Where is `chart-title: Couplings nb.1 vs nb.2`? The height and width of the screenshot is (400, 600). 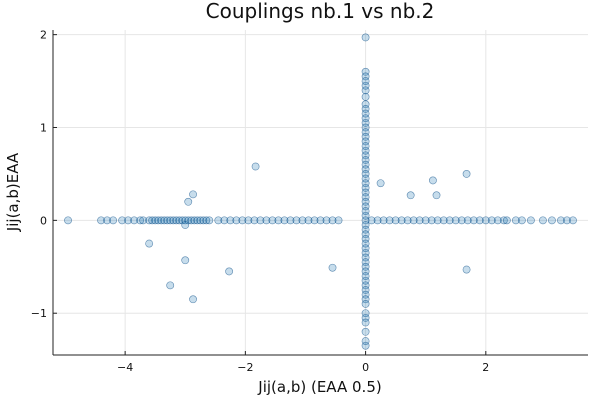 chart-title: Couplings nb.1 vs nb.2 is located at coordinates (320, 11).